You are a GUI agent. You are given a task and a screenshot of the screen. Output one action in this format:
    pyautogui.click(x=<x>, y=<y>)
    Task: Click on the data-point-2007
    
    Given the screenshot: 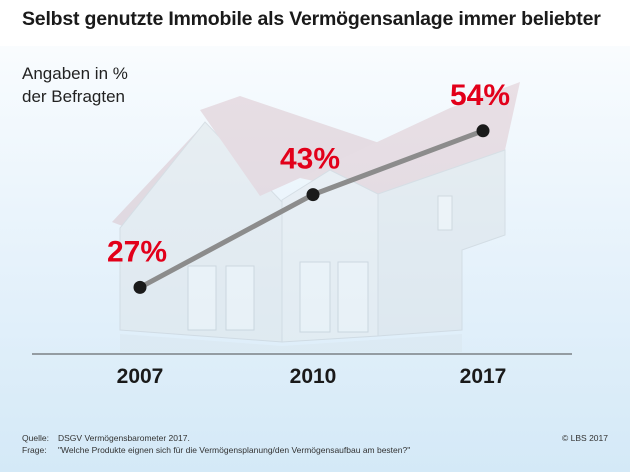 What is the action you would take?
    pyautogui.click(x=140, y=287)
    